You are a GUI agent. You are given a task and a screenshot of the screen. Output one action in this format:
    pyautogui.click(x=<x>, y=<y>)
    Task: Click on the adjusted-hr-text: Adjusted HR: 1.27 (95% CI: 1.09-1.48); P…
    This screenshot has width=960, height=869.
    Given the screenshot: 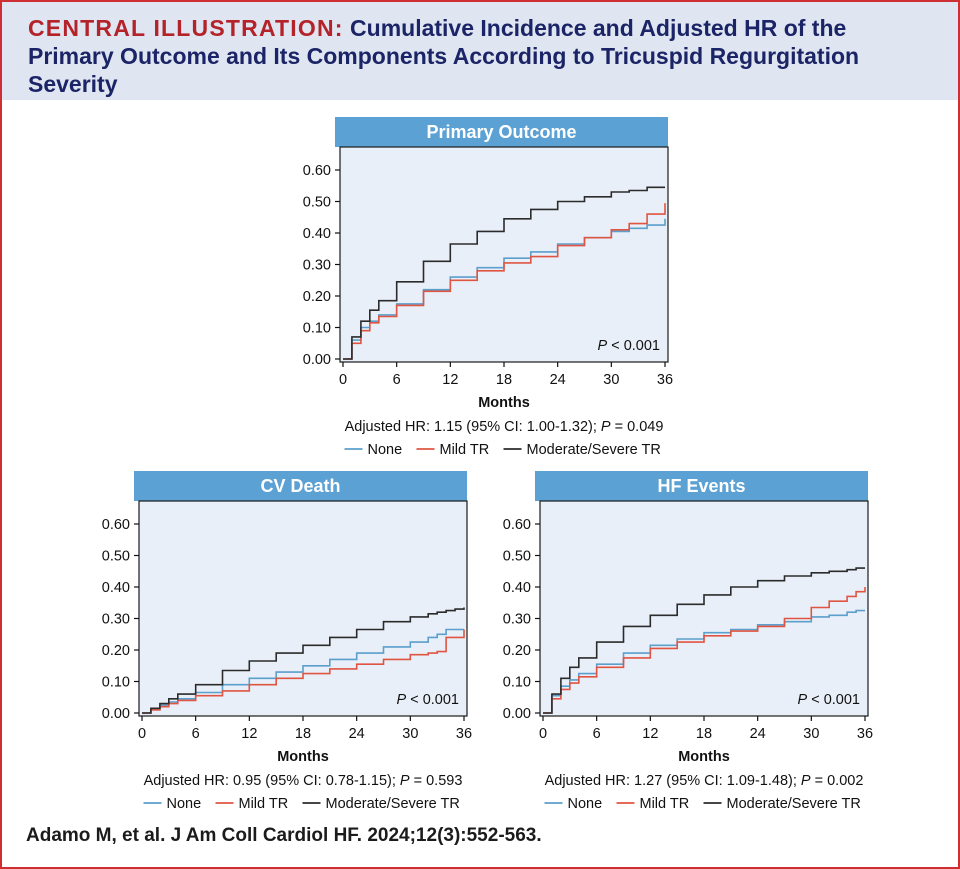 What is the action you would take?
    pyautogui.click(x=704, y=781)
    